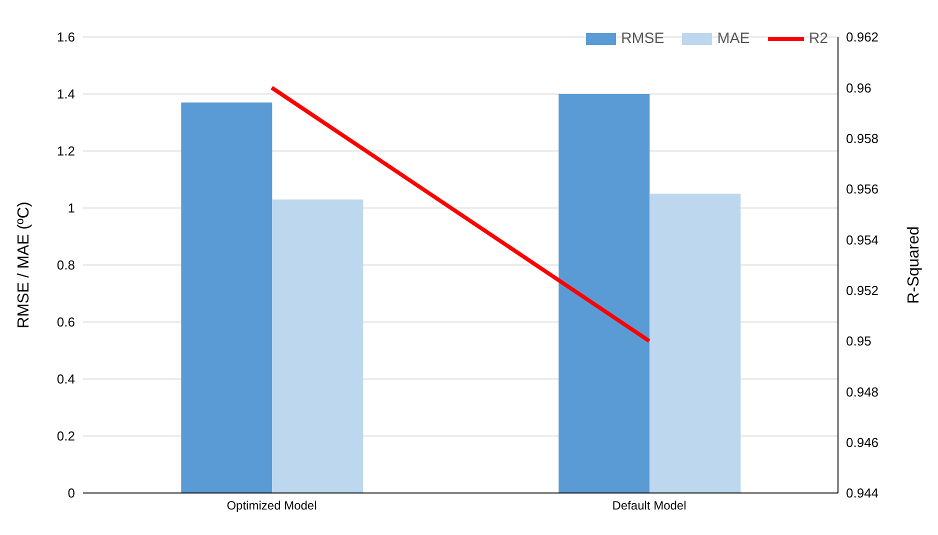  Describe the element at coordinates (65, 151) in the screenshot. I see `y-tick-label: 1.2` at that location.